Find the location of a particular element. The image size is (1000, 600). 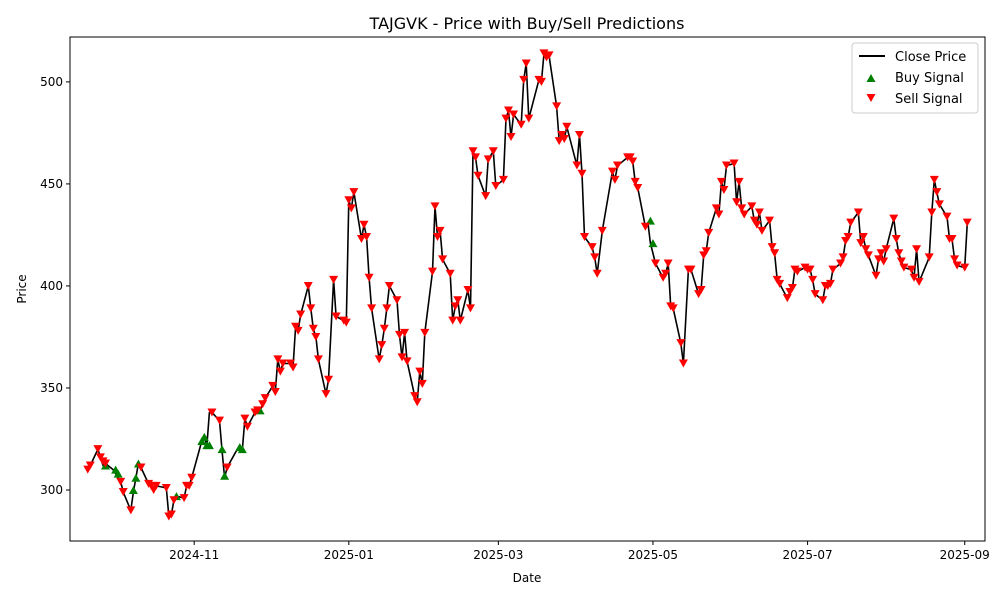

legend-buy-marker is located at coordinates (871, 78).